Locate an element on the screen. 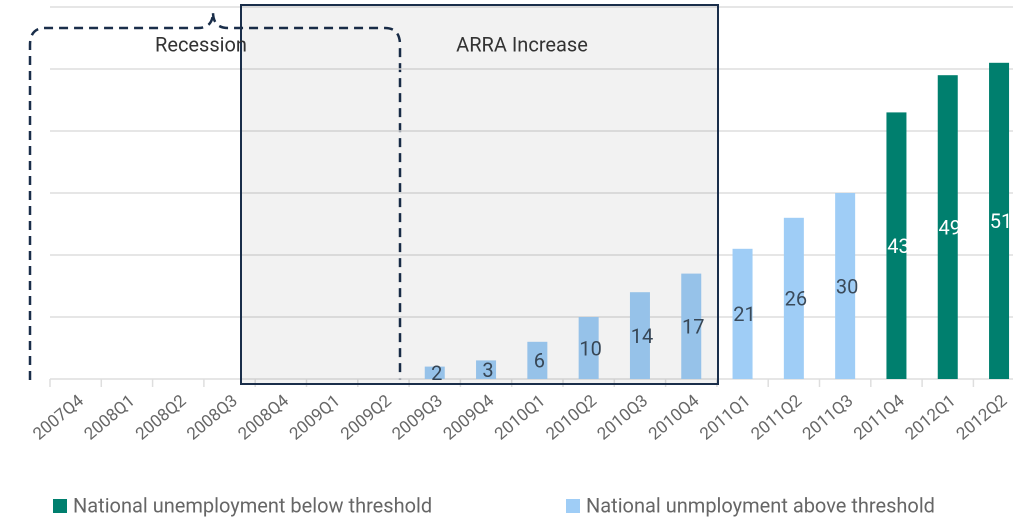  value-label: 3 is located at coordinates (487, 370).